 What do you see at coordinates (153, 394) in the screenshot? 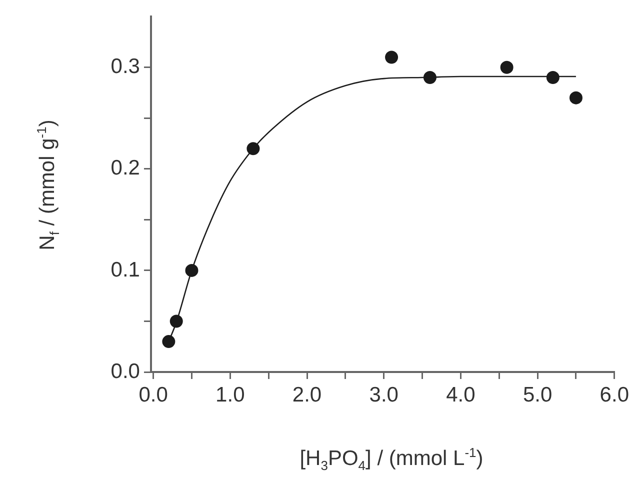
I see `x-tick-label: 0.0` at bounding box center [153, 394].